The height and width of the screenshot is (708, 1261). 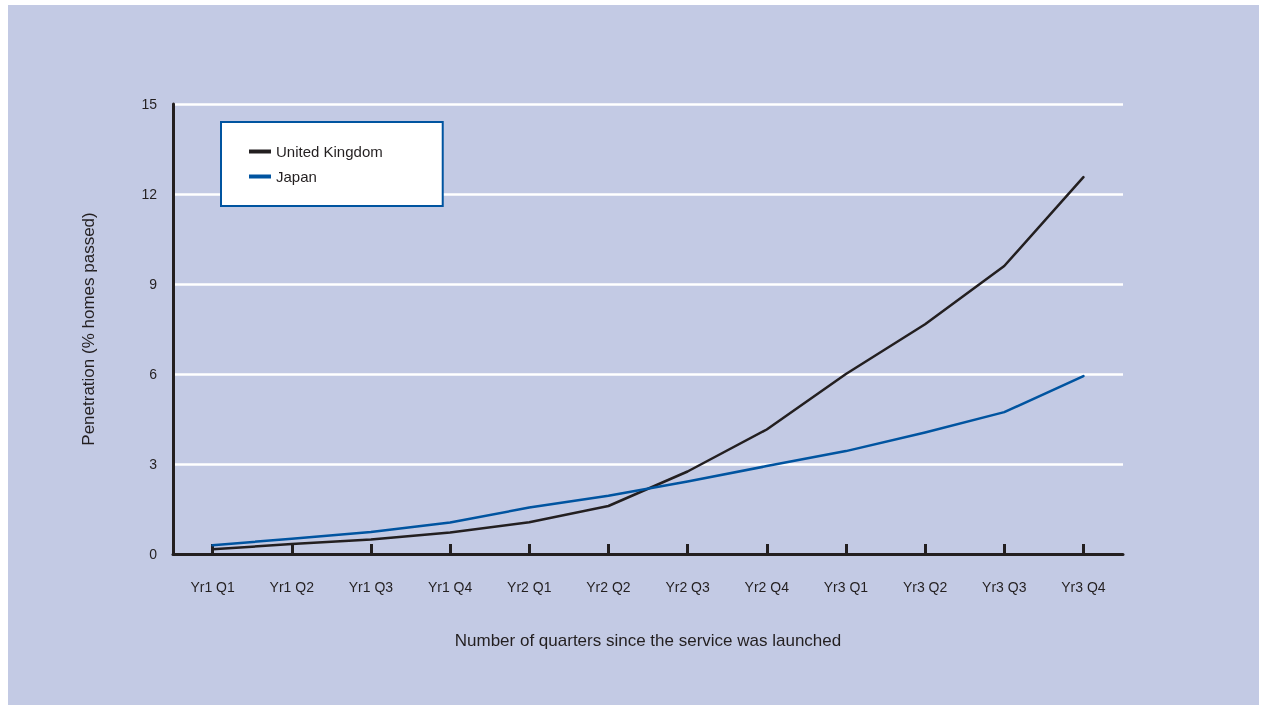 What do you see at coordinates (450, 587) in the screenshot?
I see `x-tick-label: Yr1 Q4` at bounding box center [450, 587].